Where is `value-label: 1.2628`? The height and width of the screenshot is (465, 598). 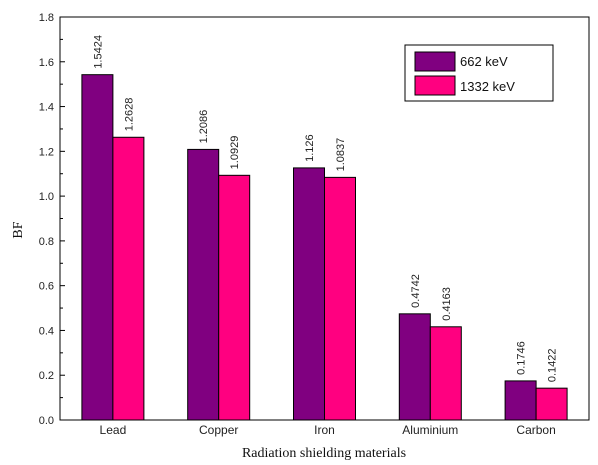
value-label: 1.2628 is located at coordinates (129, 115).